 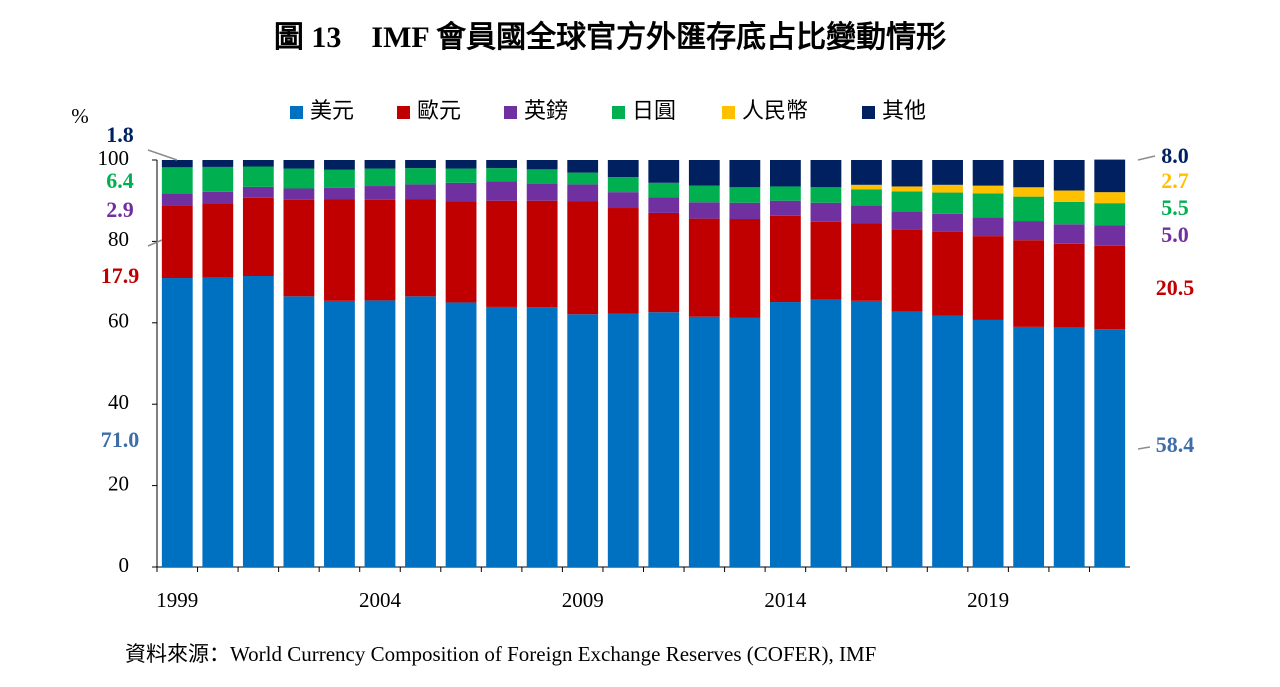 I want to click on value-label: 5.0, so click(x=1175, y=234).